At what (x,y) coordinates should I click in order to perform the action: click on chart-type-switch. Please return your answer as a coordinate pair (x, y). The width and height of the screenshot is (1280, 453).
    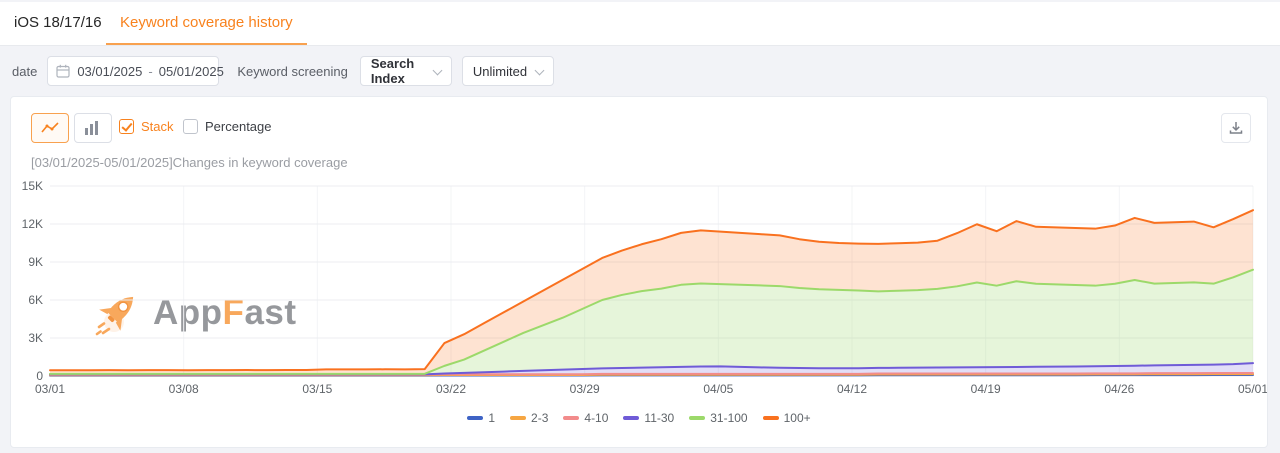
    Looking at the image, I should click on (71, 128).